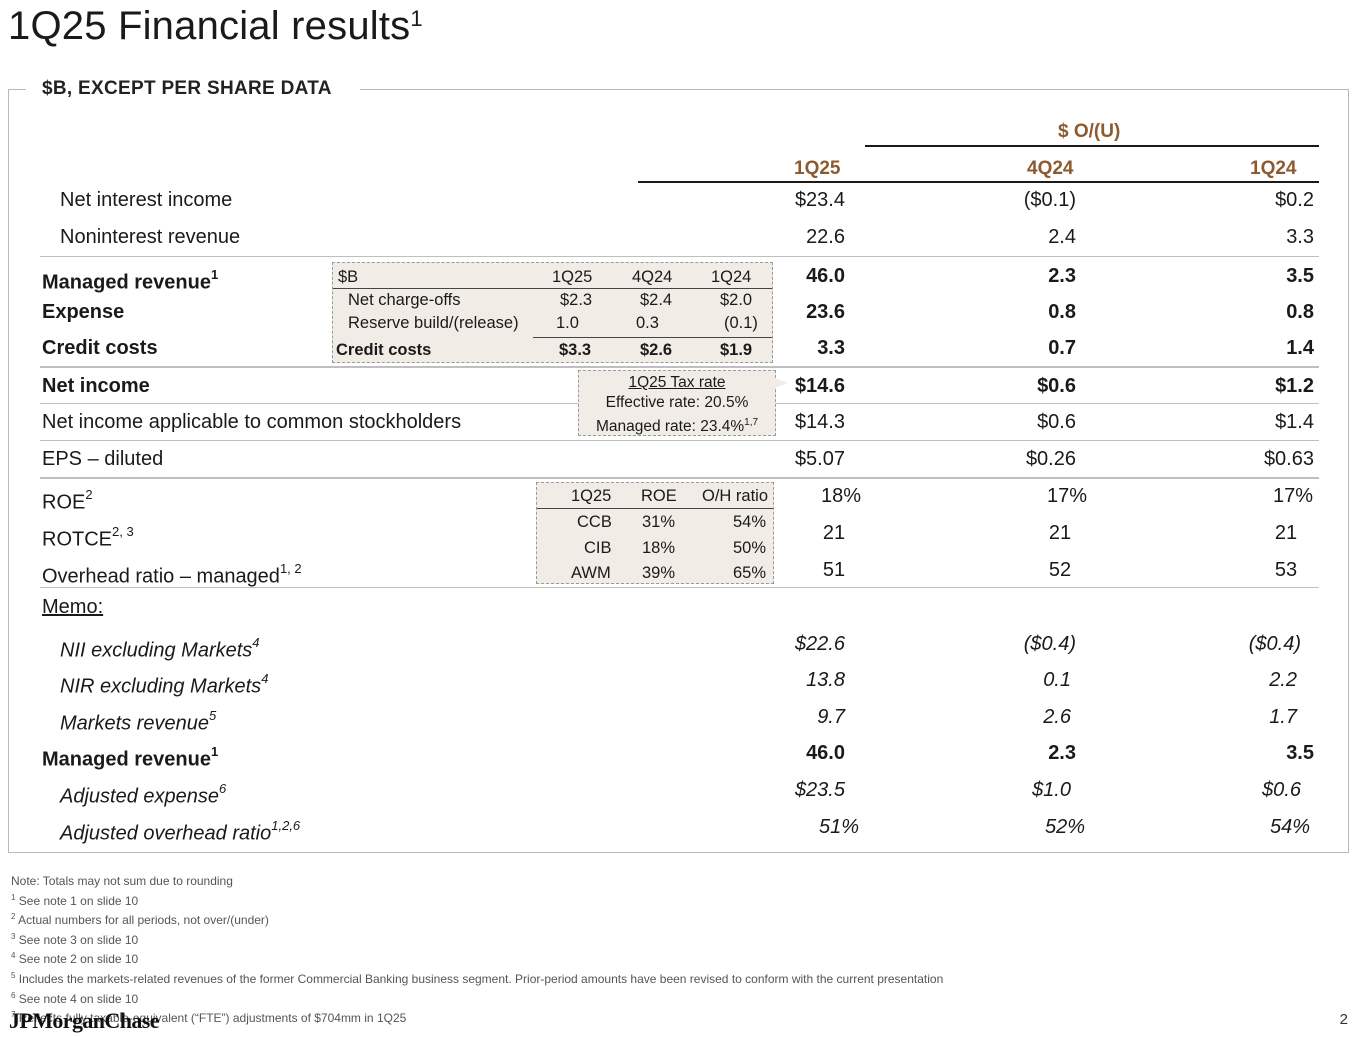 This screenshot has width=1358, height=1037. Describe the element at coordinates (160, 648) in the screenshot. I see `row-label: NII excluding Markets4` at that location.